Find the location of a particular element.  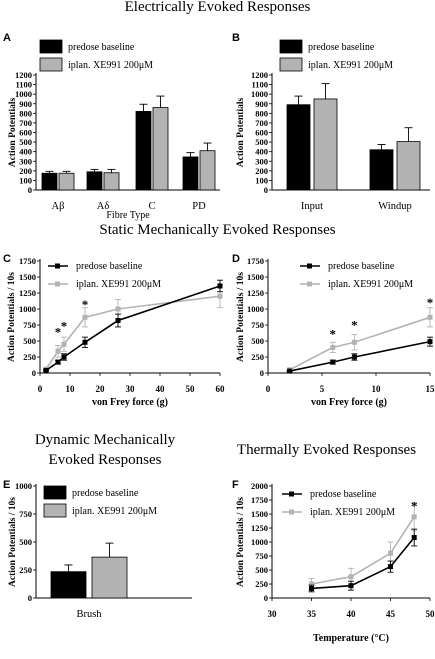

category-label-B-0: Input is located at coordinates (312, 206).